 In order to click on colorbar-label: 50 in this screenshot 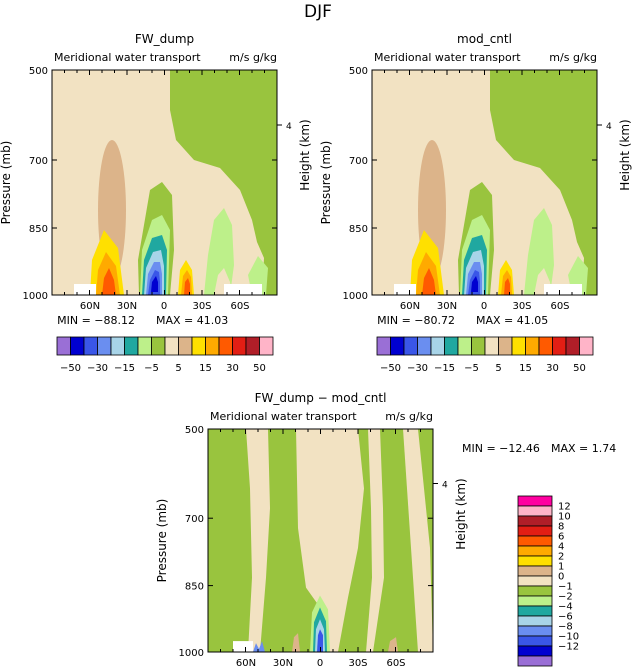, I will do `click(579, 368)`.